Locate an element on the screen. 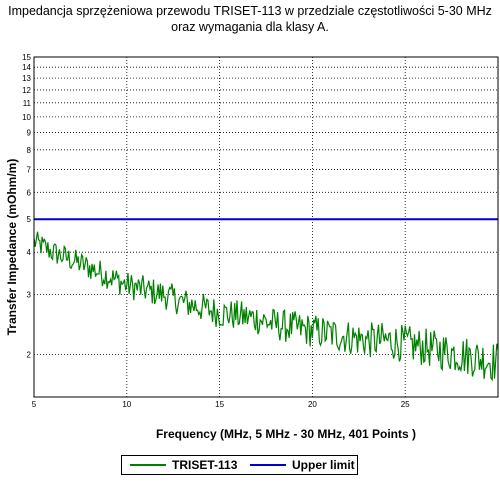  y-tick-label: 6 is located at coordinates (29, 192).